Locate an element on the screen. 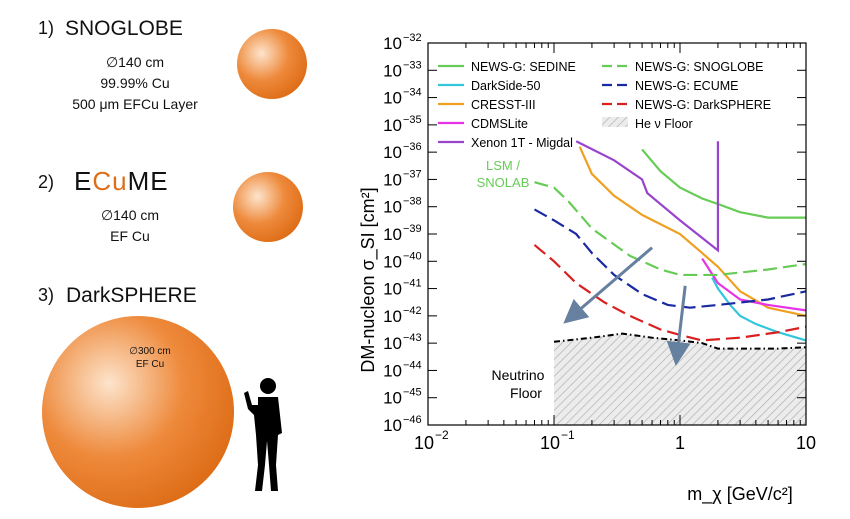 Image resolution: width=850 pixels, height=519 pixels. snoglobe-title: SNOGLOBE is located at coordinates (124, 28).